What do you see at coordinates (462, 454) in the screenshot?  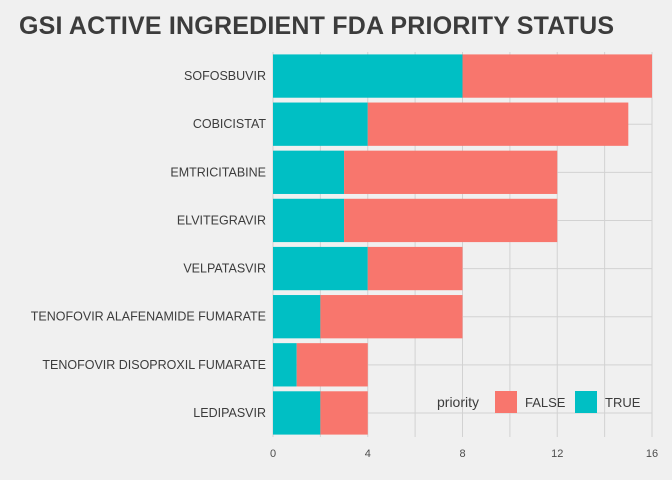 I see `x-tick-label: 8` at bounding box center [462, 454].